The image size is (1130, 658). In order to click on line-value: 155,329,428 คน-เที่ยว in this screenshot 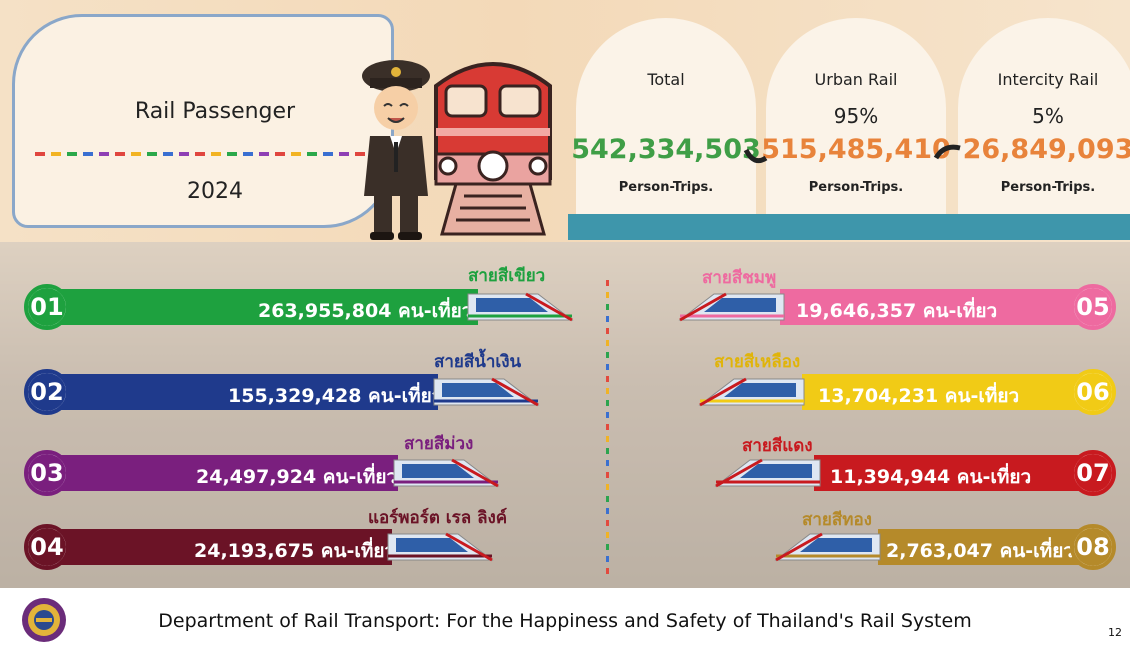, I will do `click(335, 396)`.